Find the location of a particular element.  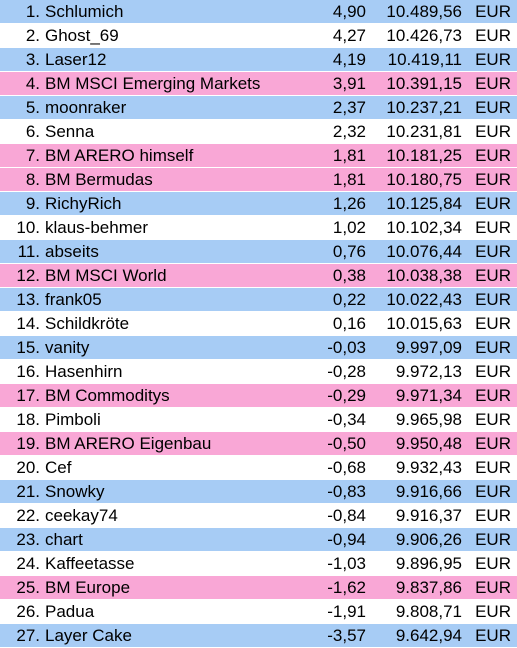

rank-cell: 7. is located at coordinates (20, 155).